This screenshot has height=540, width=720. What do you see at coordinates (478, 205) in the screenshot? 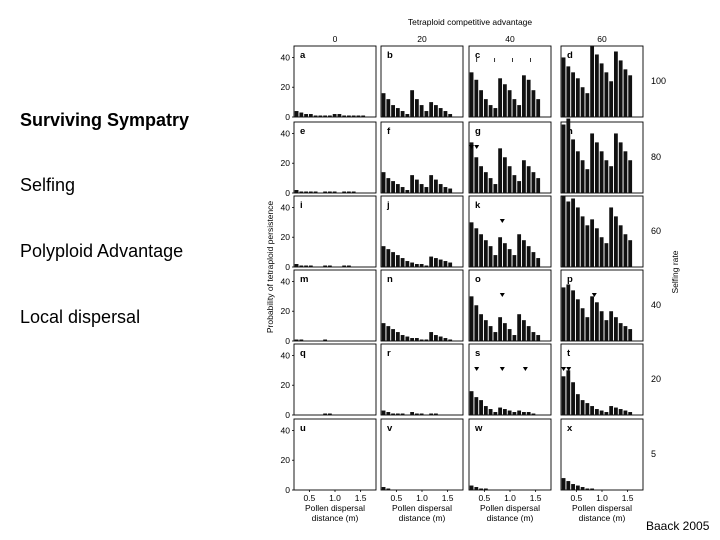
I see `panel-label-k: k` at bounding box center [478, 205].